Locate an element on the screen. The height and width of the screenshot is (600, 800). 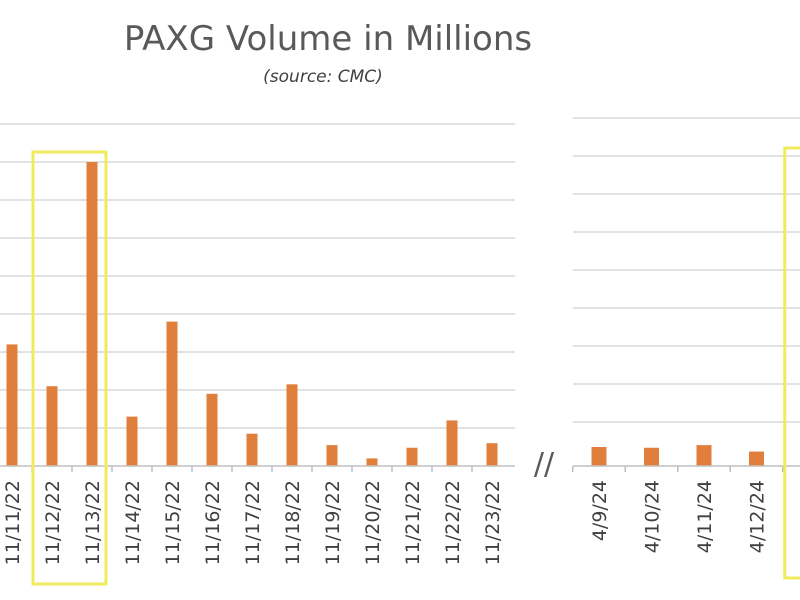
x-tick-label: 11/12/22 is located at coordinates (53, 522).